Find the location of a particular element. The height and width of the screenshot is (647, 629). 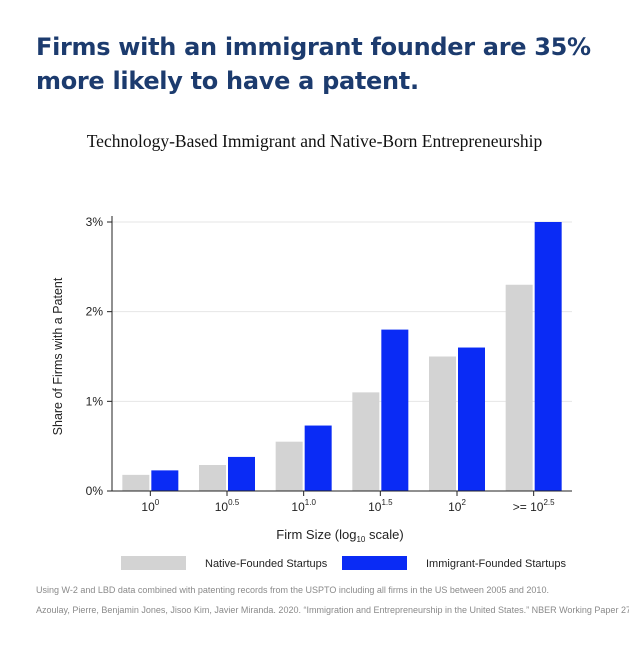

legend-label-immigrant: Immigrant-Founded Startups is located at coordinates (496, 564).